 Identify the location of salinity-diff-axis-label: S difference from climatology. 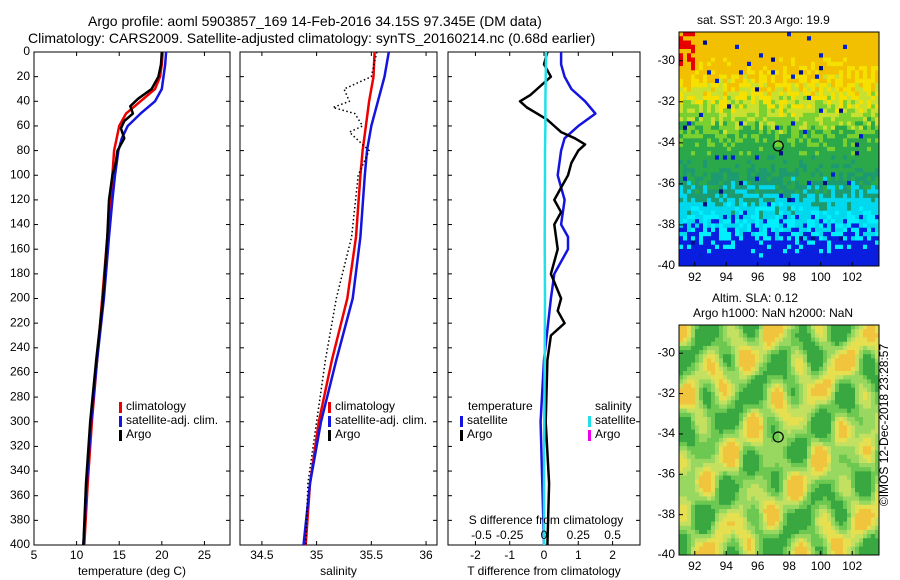
(546, 520).